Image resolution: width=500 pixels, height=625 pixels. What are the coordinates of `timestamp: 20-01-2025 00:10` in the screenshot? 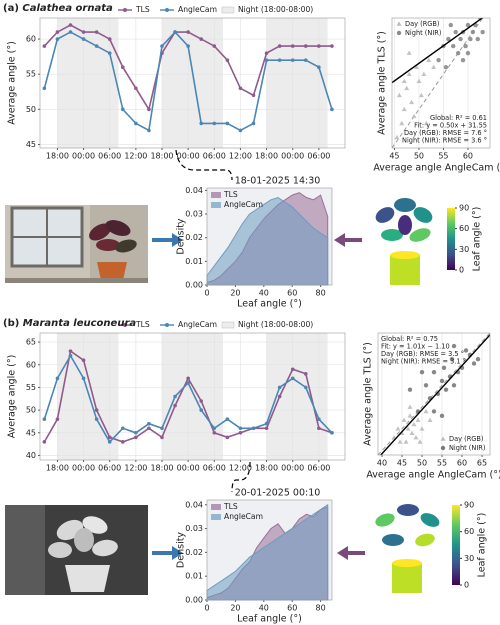 It's located at (278, 493).